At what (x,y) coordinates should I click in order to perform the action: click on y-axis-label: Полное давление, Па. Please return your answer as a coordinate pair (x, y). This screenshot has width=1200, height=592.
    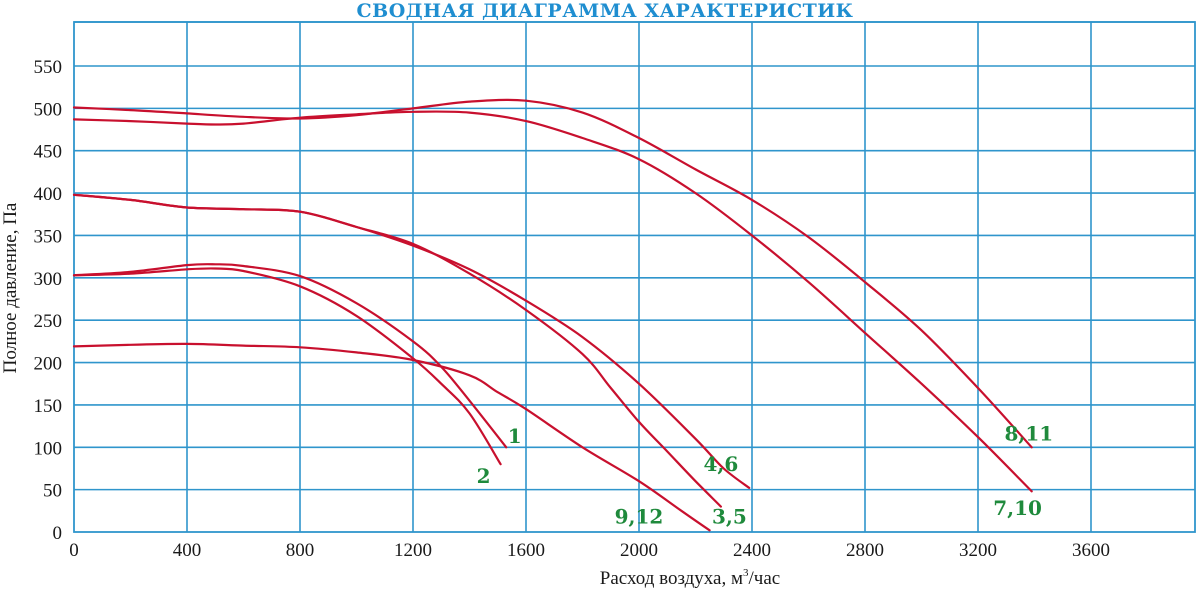
    Looking at the image, I should click on (10, 287).